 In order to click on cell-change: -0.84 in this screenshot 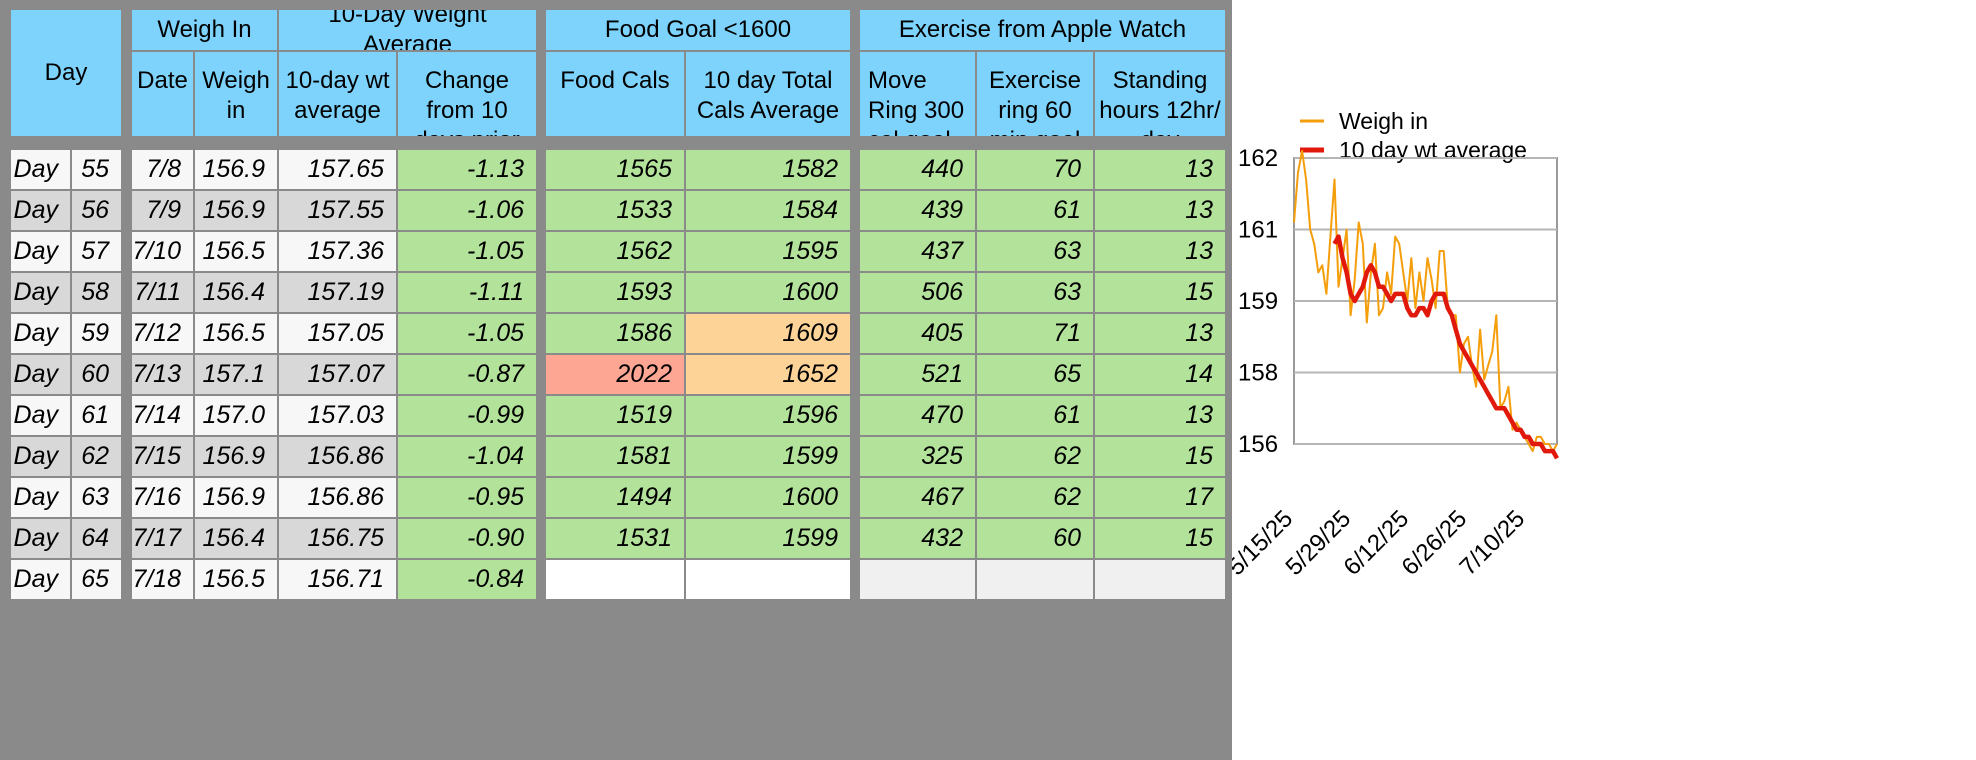, I will do `click(467, 579)`.